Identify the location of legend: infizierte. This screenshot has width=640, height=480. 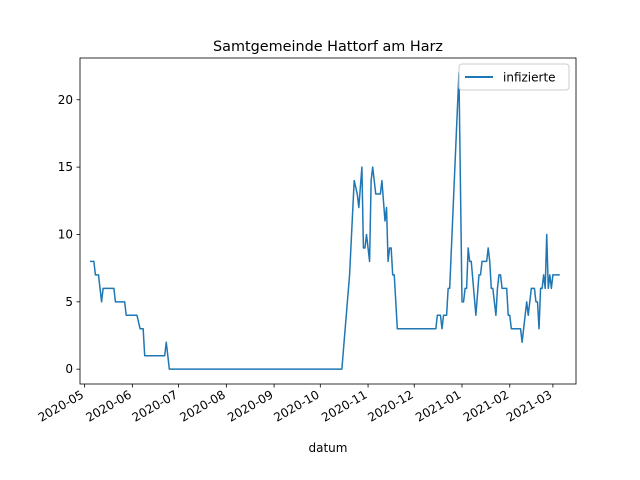
(514, 77).